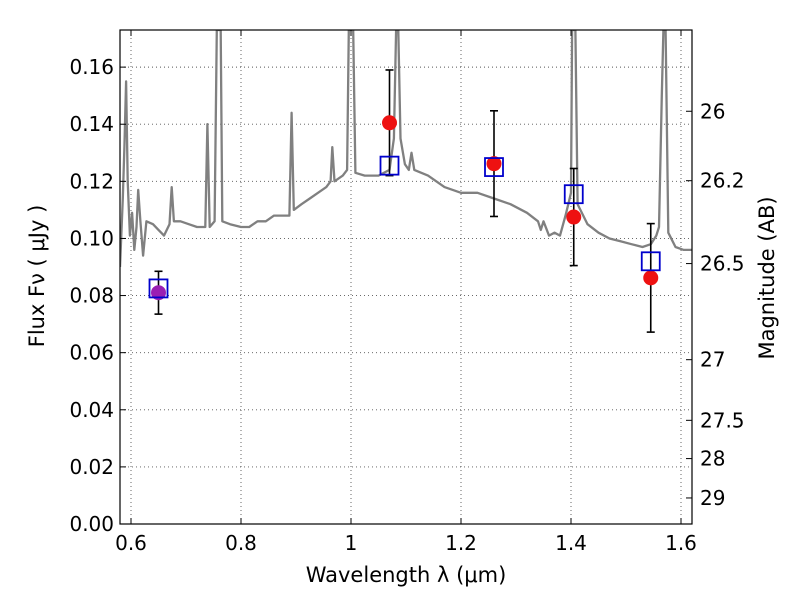  Describe the element at coordinates (91, 524) in the screenshot. I see `y-tick-label: 0.00` at that location.